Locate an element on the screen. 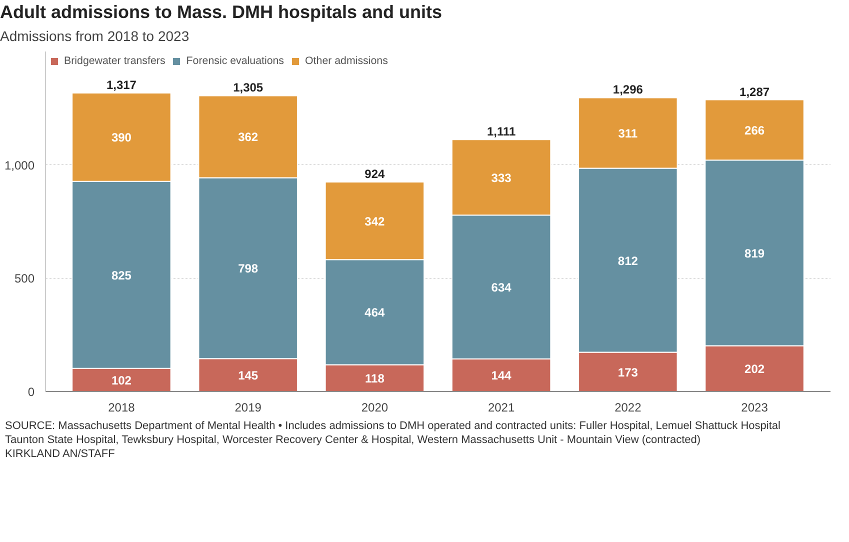  y-tick-label: 1,000 is located at coordinates (19, 165).